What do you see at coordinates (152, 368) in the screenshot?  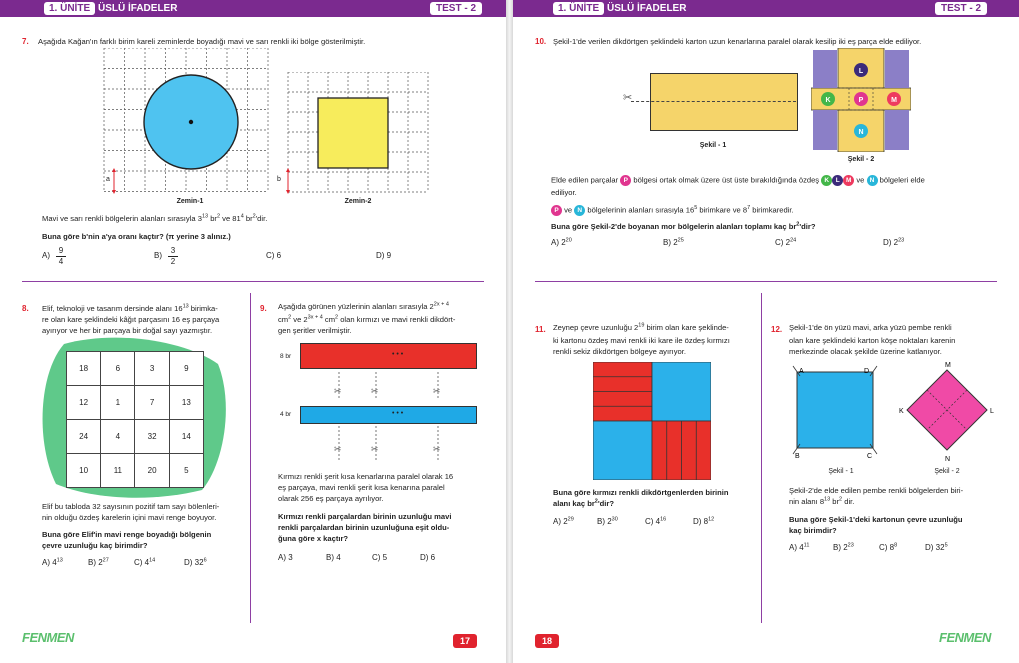 I see `grid-cell: 3` at bounding box center [152, 368].